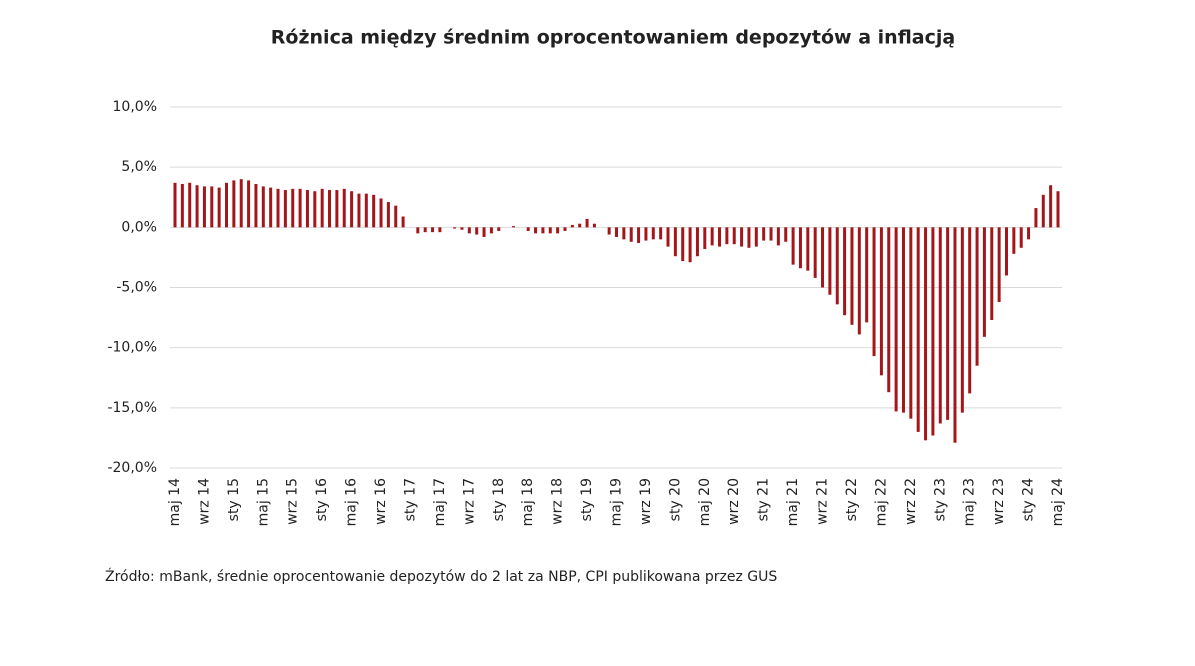 Image resolution: width=1195 pixels, height=666 pixels. What do you see at coordinates (1058, 502) in the screenshot?
I see `x-tick-label: maj 24` at bounding box center [1058, 502].